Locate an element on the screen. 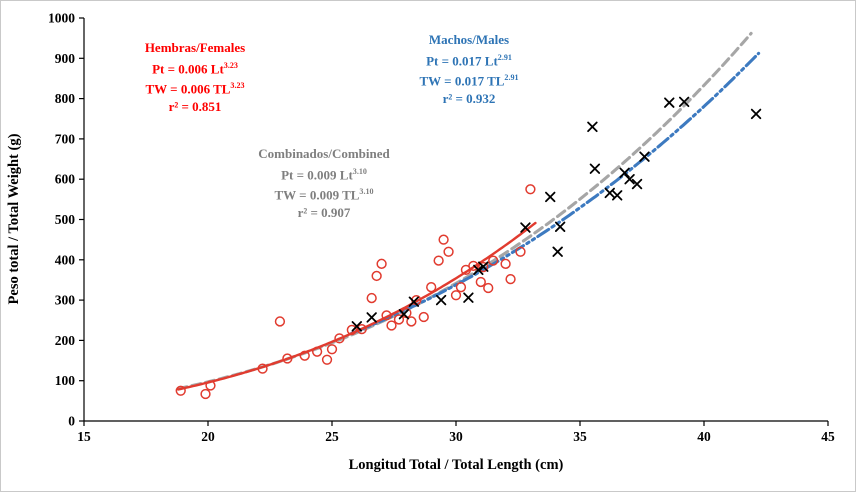  annotation-combined-eq2: TW = 0.009 TL3.10 is located at coordinates (323, 193).